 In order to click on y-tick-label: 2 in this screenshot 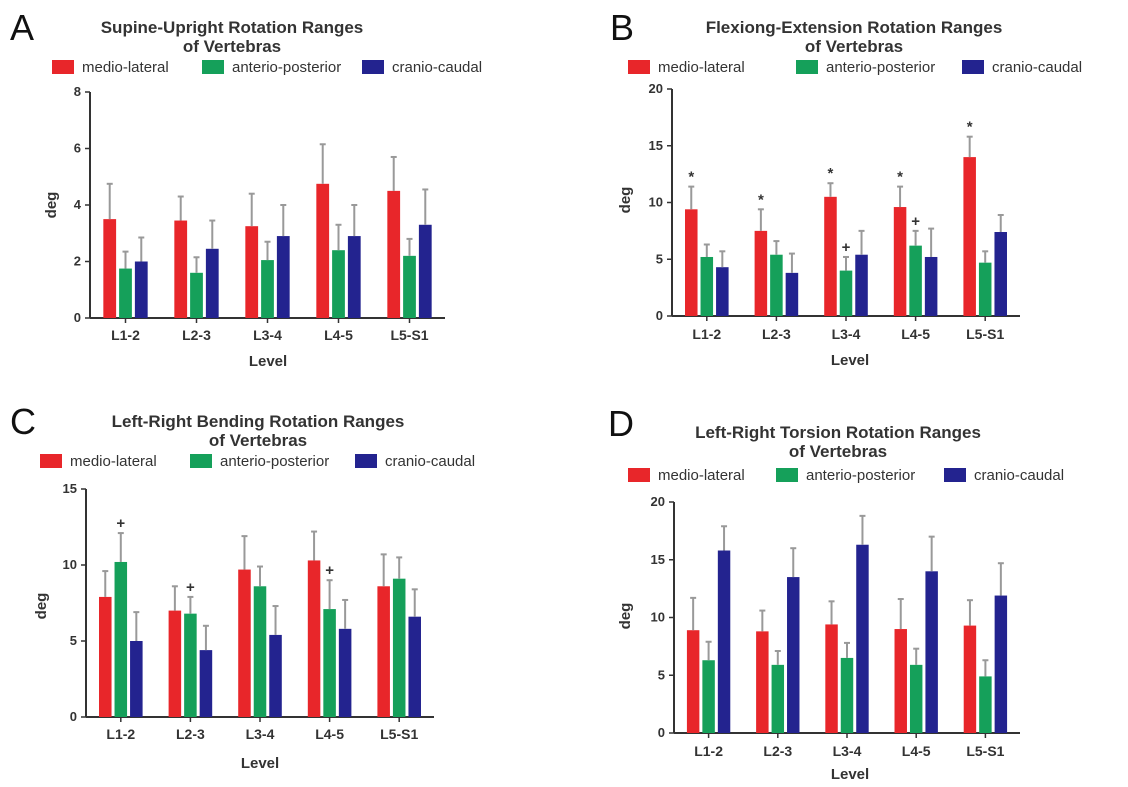, I will do `click(77, 261)`.